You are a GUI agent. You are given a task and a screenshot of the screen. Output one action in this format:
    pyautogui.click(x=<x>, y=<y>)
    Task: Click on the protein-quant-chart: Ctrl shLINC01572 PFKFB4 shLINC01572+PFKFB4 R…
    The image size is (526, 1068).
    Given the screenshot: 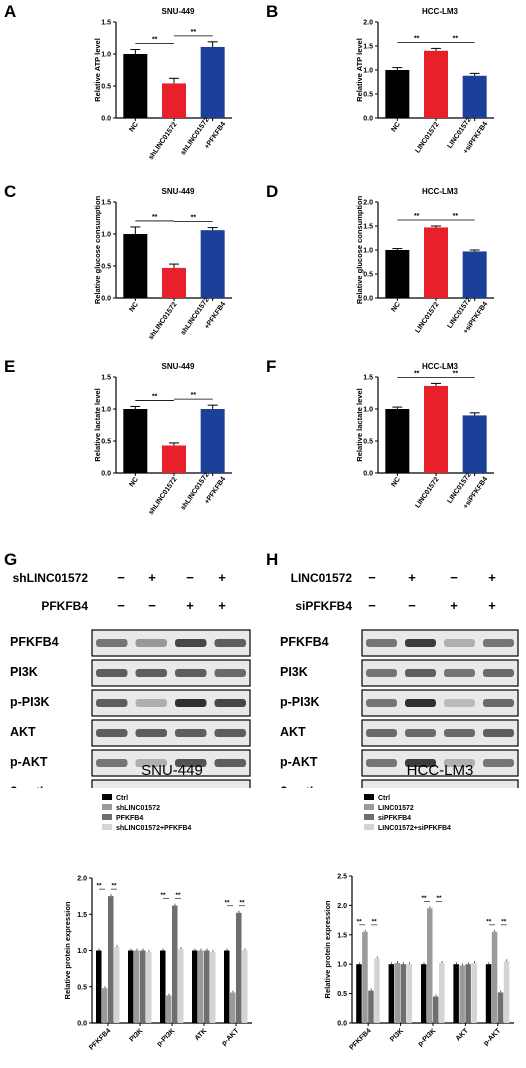 What is the action you would take?
    pyautogui.click(x=157, y=923)
    